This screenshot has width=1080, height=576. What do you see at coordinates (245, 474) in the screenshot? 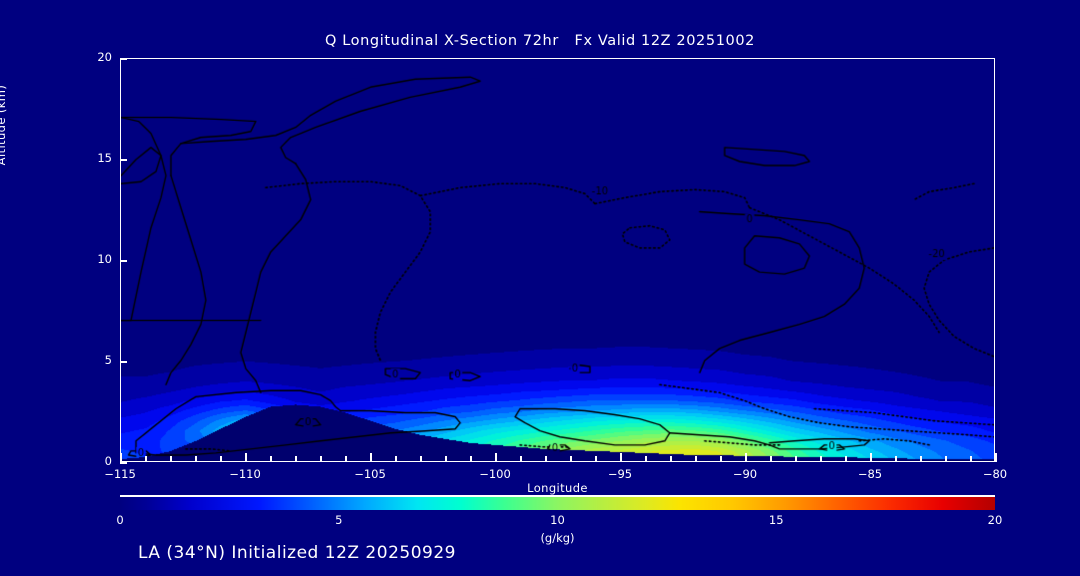
I see `x-tick-label: −110` at bounding box center [245, 474].